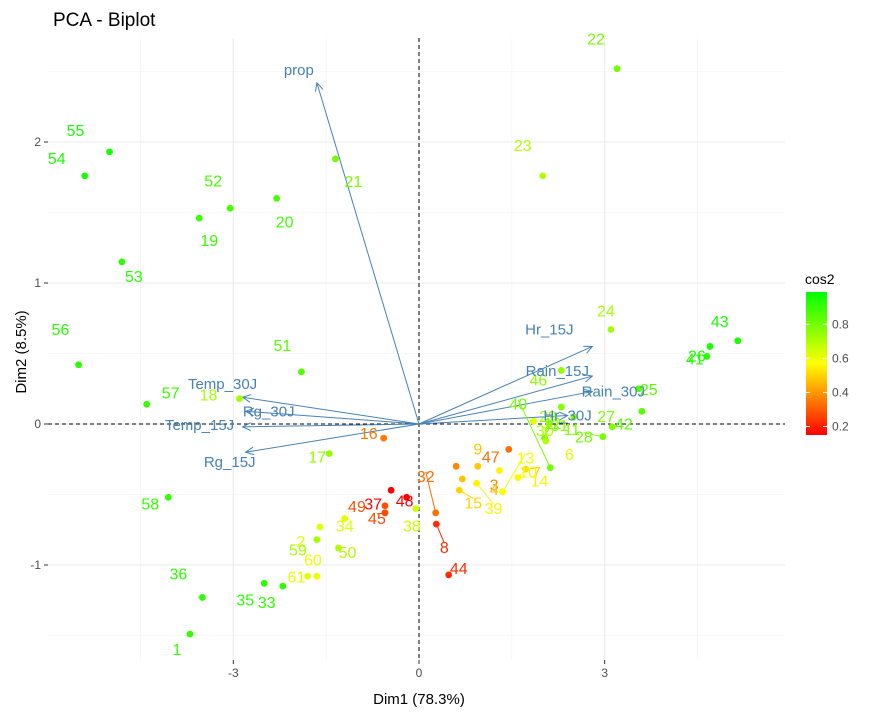  I want to click on individual-label: 2, so click(301, 542).